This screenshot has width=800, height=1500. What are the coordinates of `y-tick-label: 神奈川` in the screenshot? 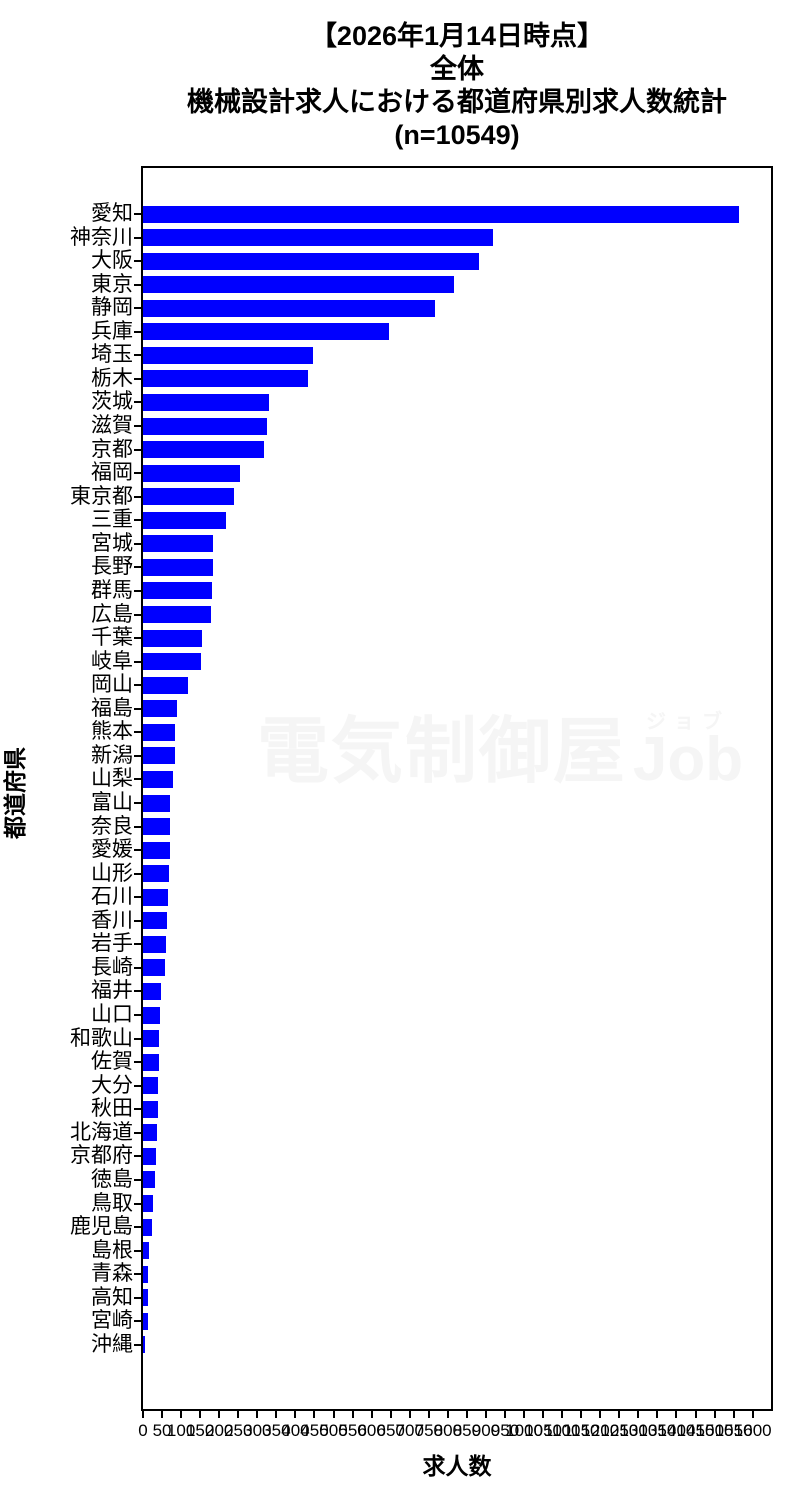 It's located at (101, 237).